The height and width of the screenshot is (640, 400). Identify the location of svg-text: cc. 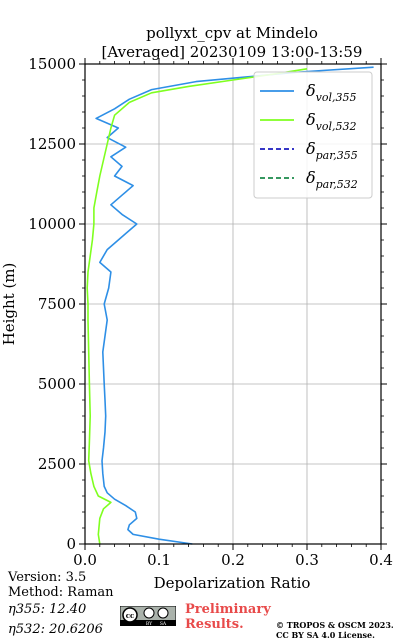
(130, 615).